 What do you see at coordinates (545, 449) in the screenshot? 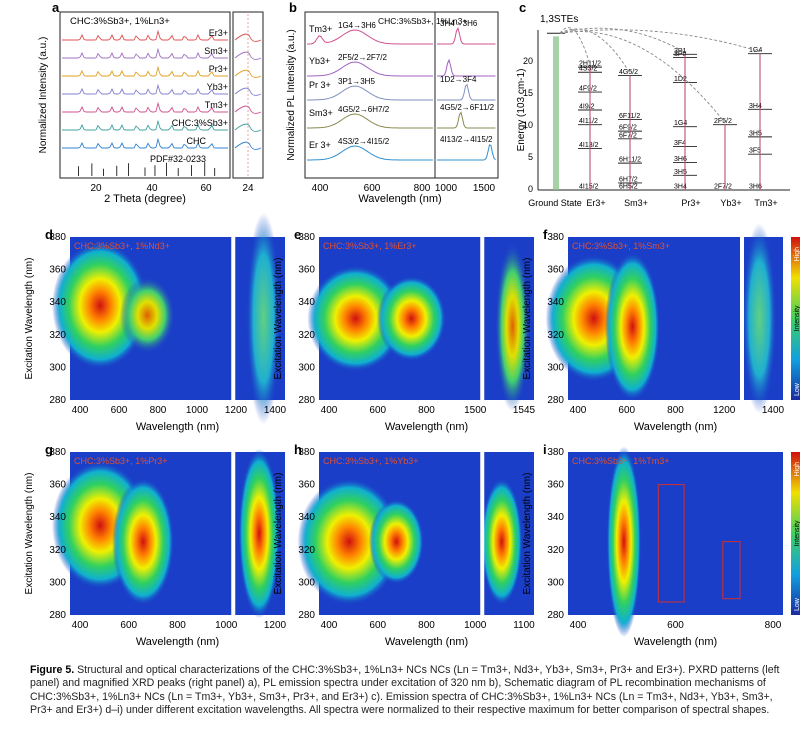
I see `panel-letter-i: i` at bounding box center [545, 449].